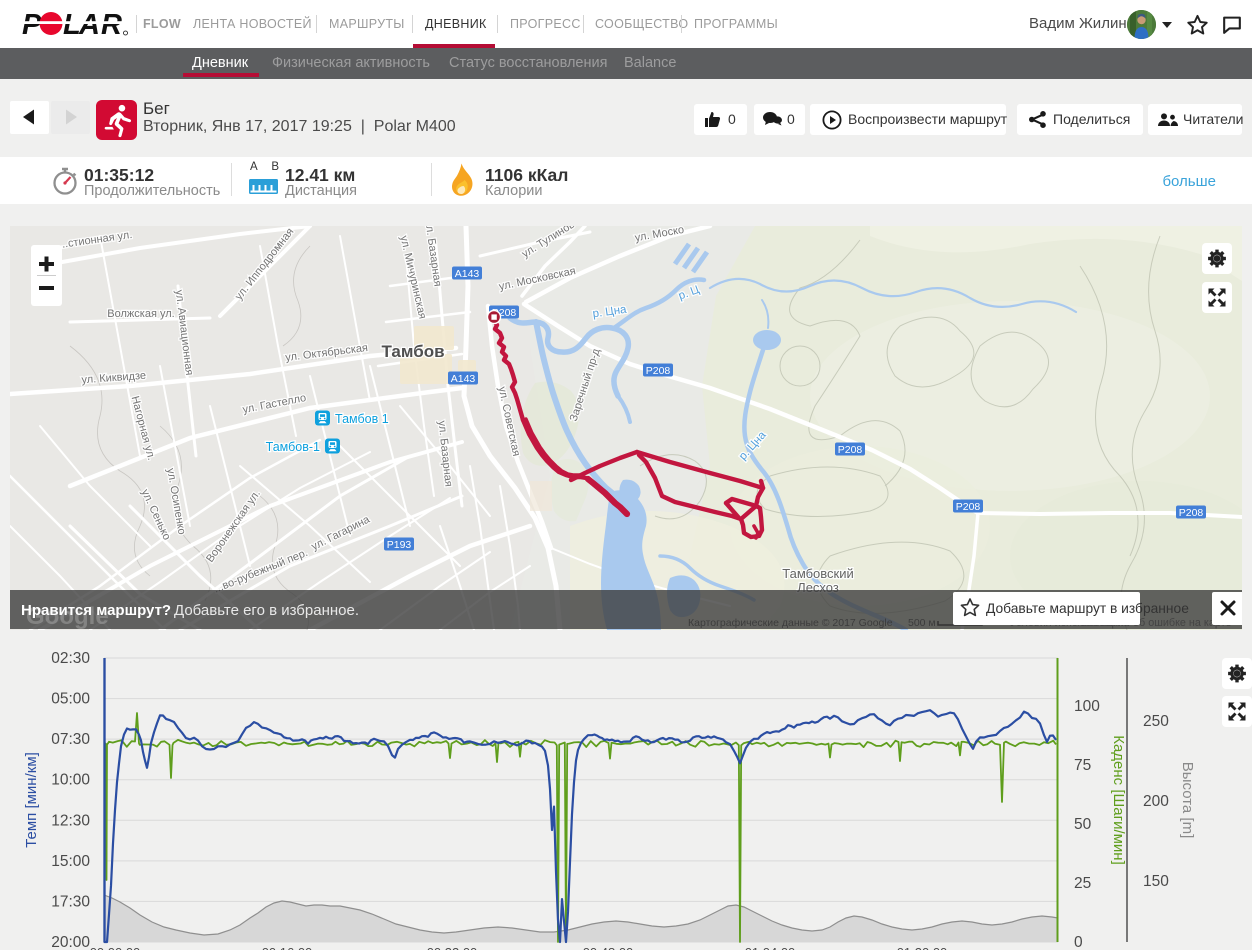 This screenshot has width=1252, height=950. I want to click on svg-text: 00:00:00, so click(115, 947).